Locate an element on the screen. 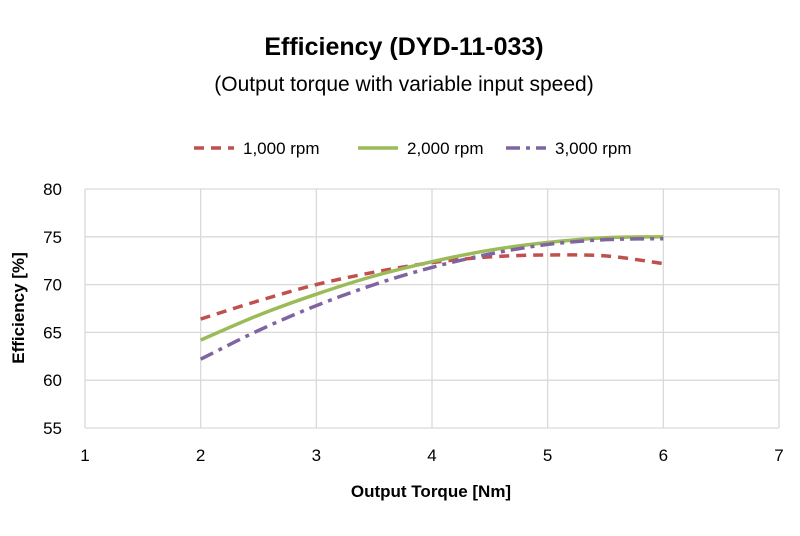 Image resolution: width=800 pixels, height=536 pixels. y-tick-label: 55 is located at coordinates (52, 428).